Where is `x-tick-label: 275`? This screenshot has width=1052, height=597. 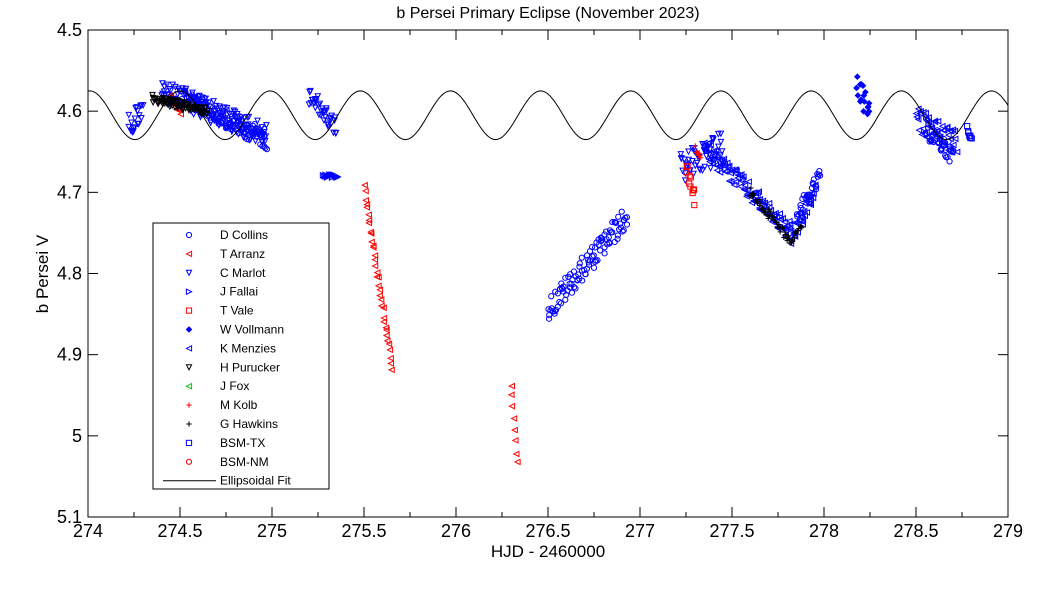
x-tick-label: 275 is located at coordinates (272, 531).